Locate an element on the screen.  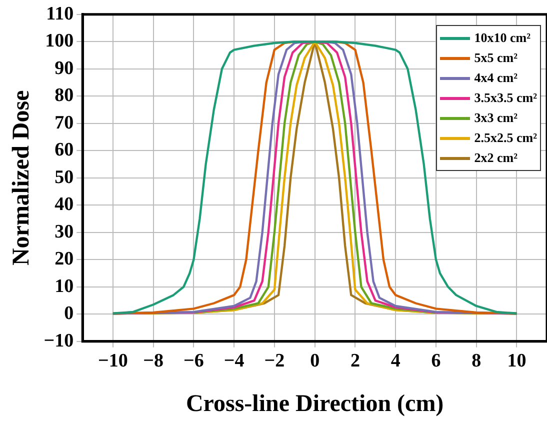
y-tick-label: 40 is located at coordinates (64, 205).